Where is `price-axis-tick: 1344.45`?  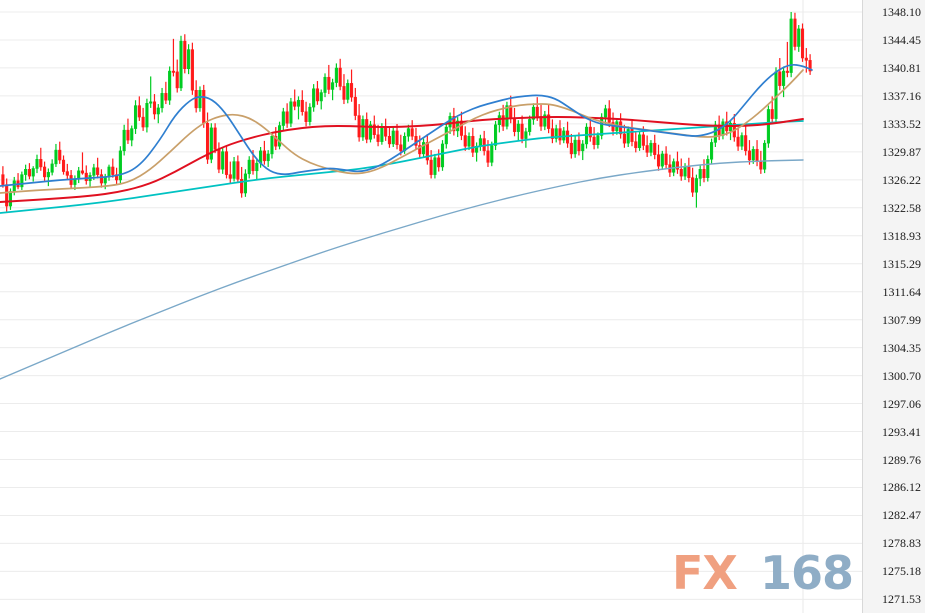 price-axis-tick: 1344.45 is located at coordinates (901, 40).